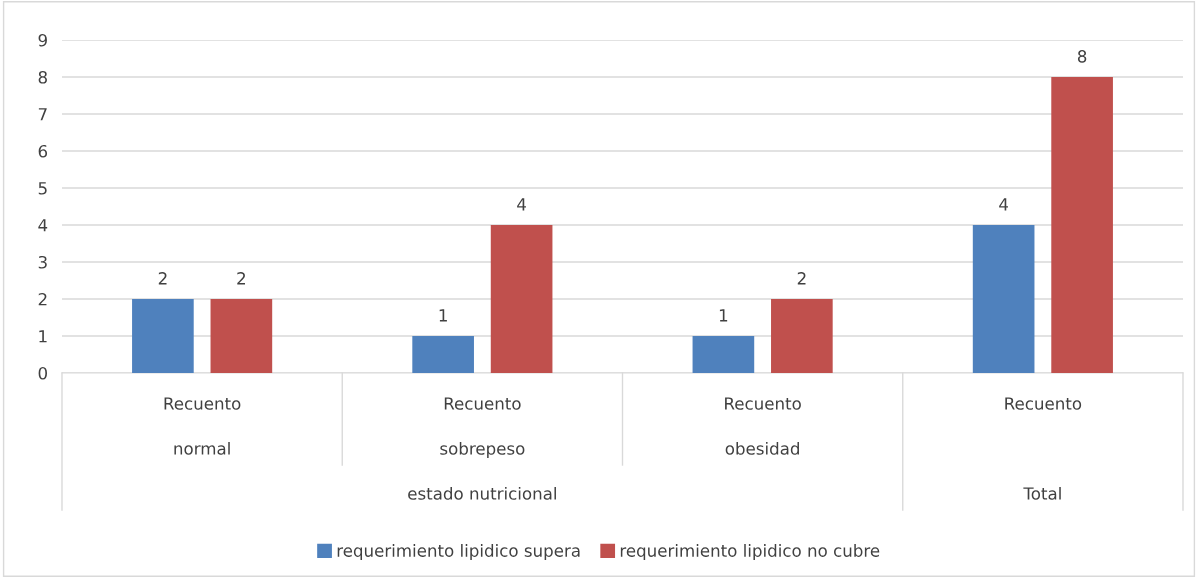 The height and width of the screenshot is (578, 1198). I want to click on y-tick-label: 8, so click(42, 77).